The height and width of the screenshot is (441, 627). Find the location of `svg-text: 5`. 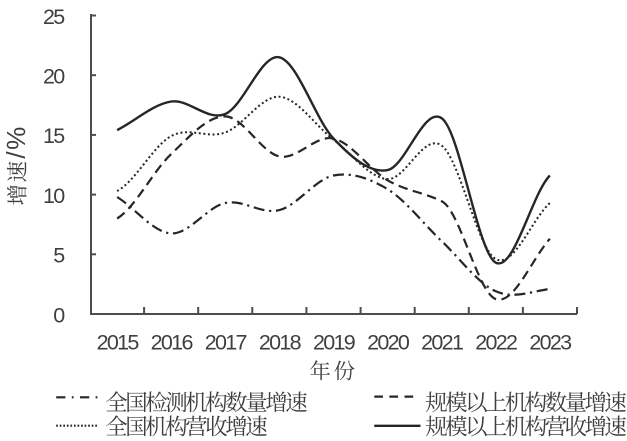

svg-text: 5 is located at coordinates (59, 256).